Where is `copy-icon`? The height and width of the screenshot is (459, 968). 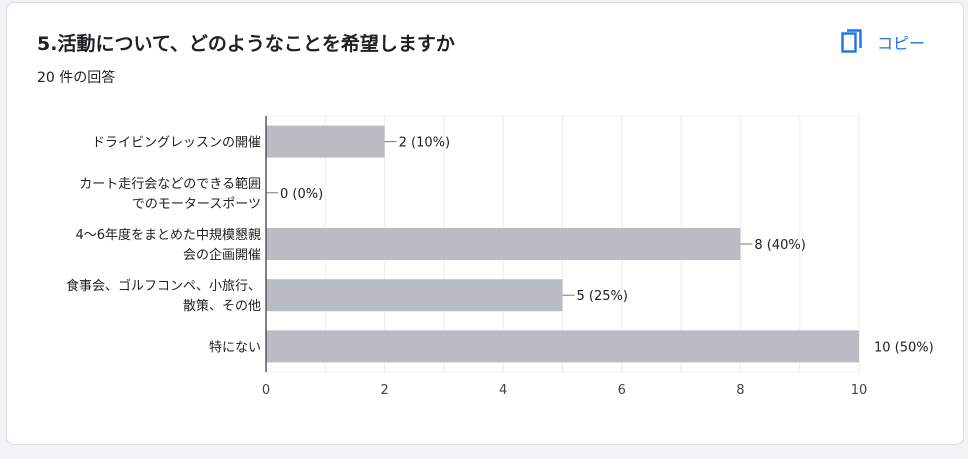
copy-icon is located at coordinates (851, 41).